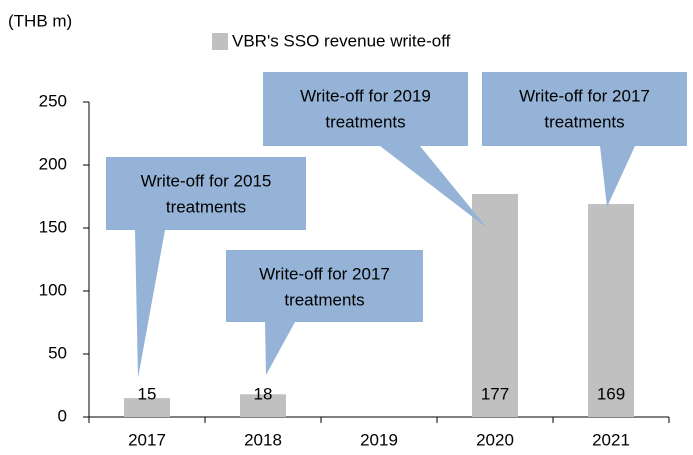 This screenshot has width=693, height=455. What do you see at coordinates (611, 439) in the screenshot?
I see `x-tick-label: 2021` at bounding box center [611, 439].